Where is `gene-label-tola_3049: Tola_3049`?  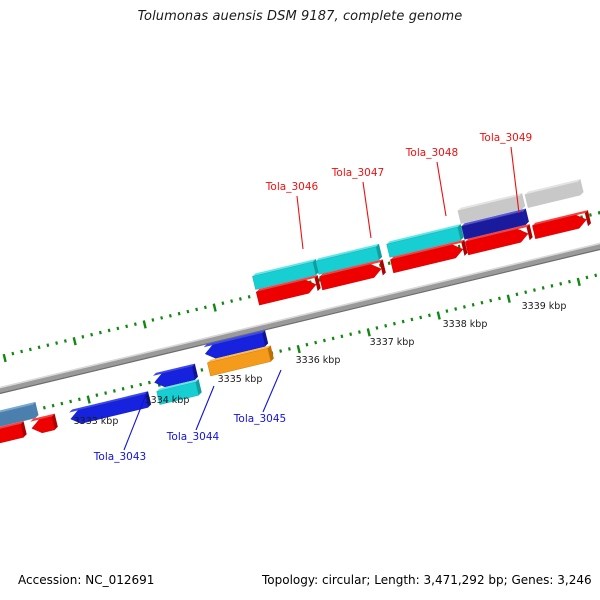 gene-label-tola_3049: Tola_3049 is located at coordinates (505, 138).